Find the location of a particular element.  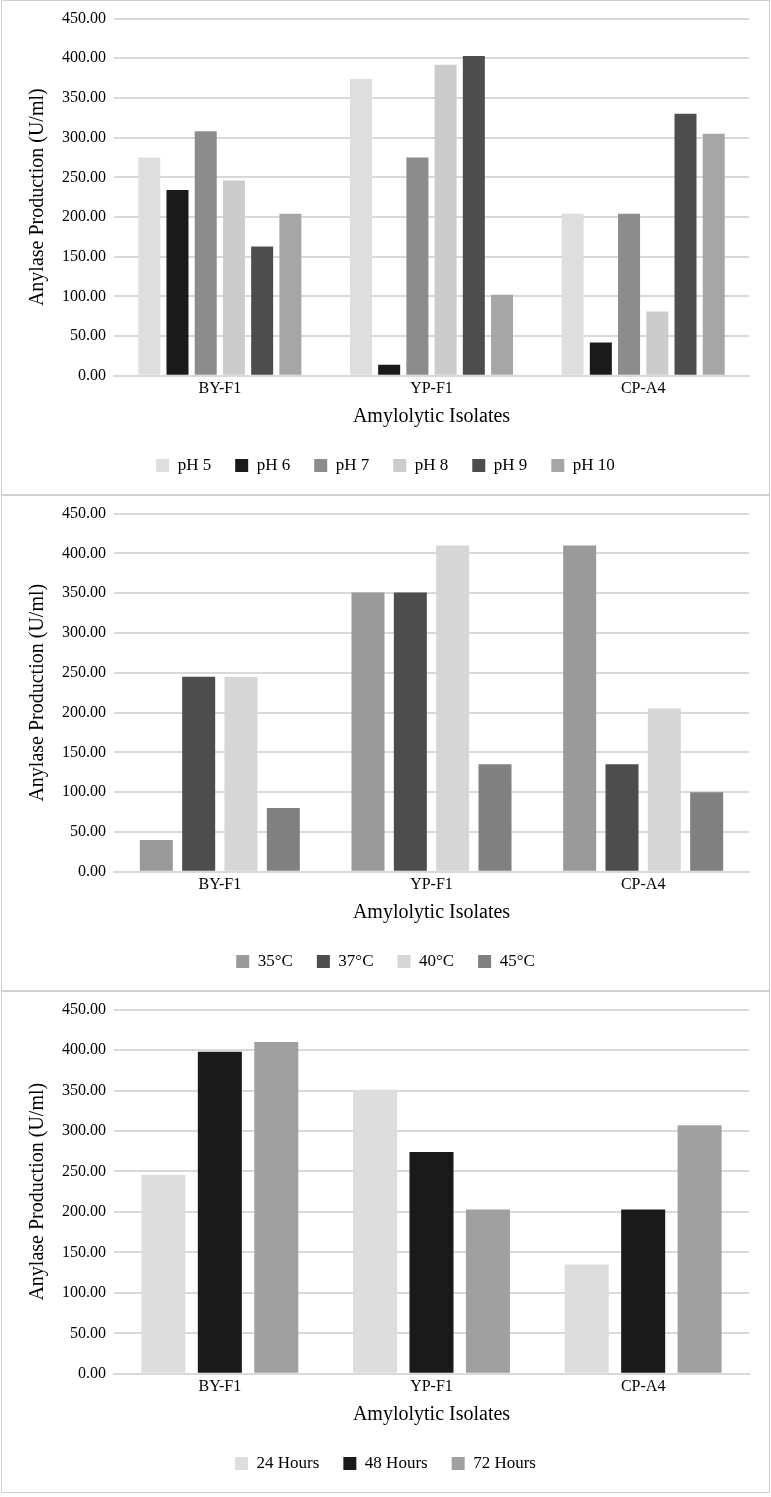

legend-label: 45°C is located at coordinates (517, 960).